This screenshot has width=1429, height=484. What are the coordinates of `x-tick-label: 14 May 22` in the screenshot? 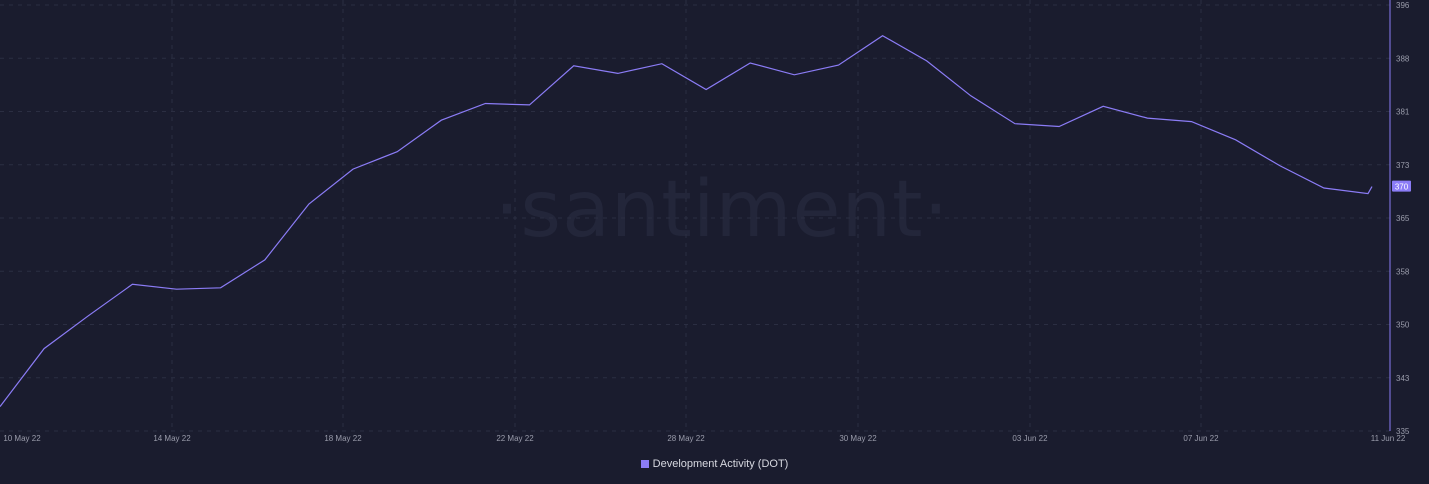 It's located at (172, 438).